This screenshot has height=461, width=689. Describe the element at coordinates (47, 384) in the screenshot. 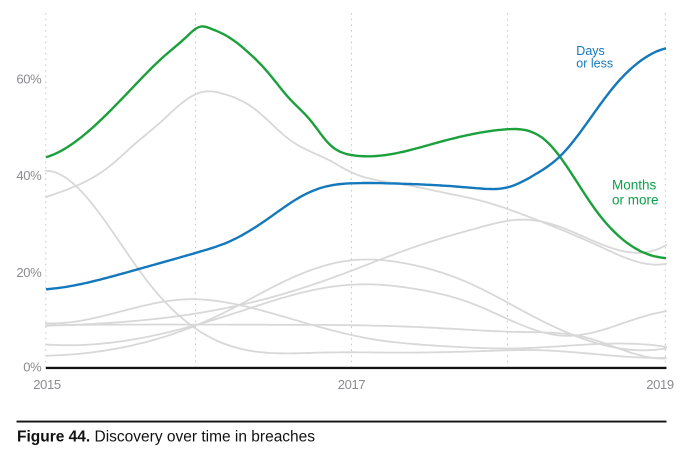

I see `svg-text: 2015` at that location.